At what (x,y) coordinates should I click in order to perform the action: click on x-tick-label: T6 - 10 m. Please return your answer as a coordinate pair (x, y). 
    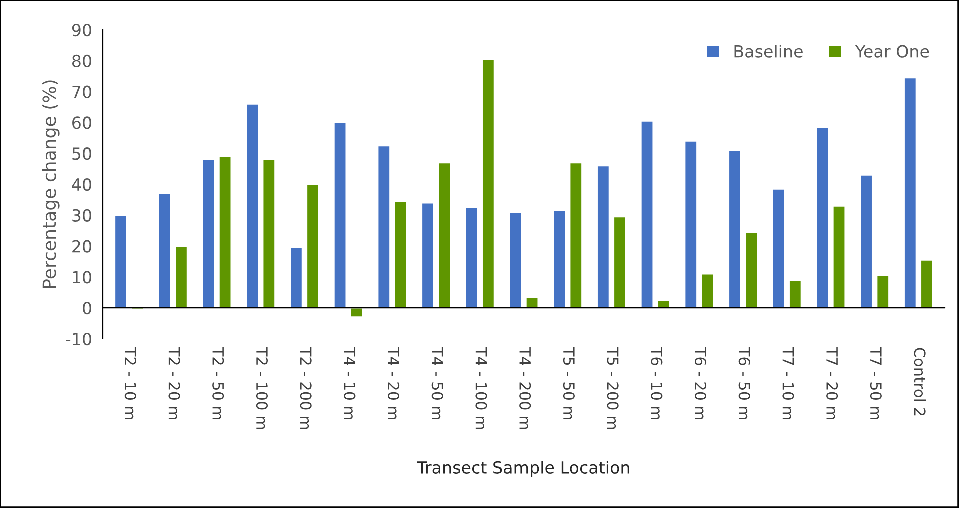
    Looking at the image, I should click on (657, 383).